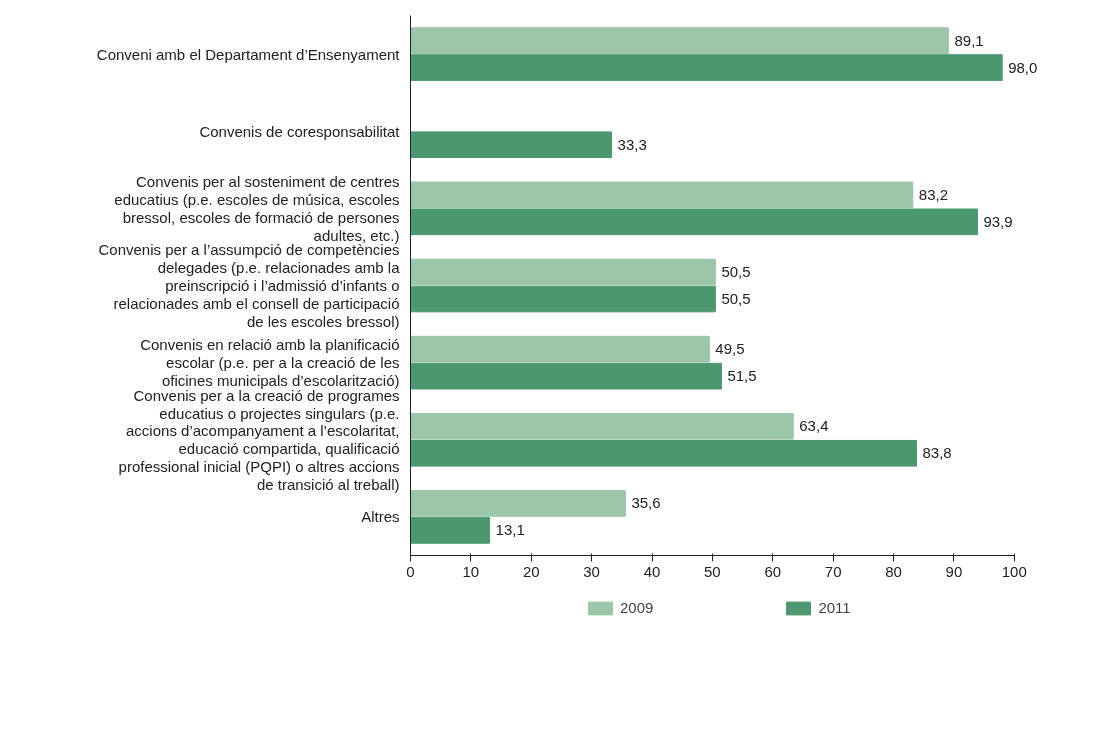 Image resolution: width=1118 pixels, height=745 pixels. What do you see at coordinates (471, 571) in the screenshot?
I see `x-tick-label: 10` at bounding box center [471, 571].